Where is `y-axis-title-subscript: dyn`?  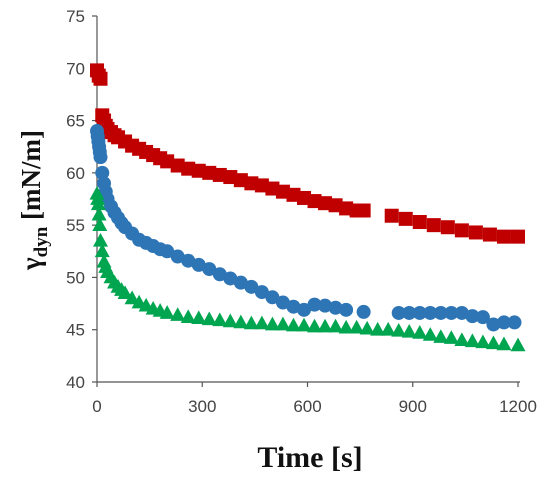
y-axis-title-subscript: dyn is located at coordinates (41, 241).